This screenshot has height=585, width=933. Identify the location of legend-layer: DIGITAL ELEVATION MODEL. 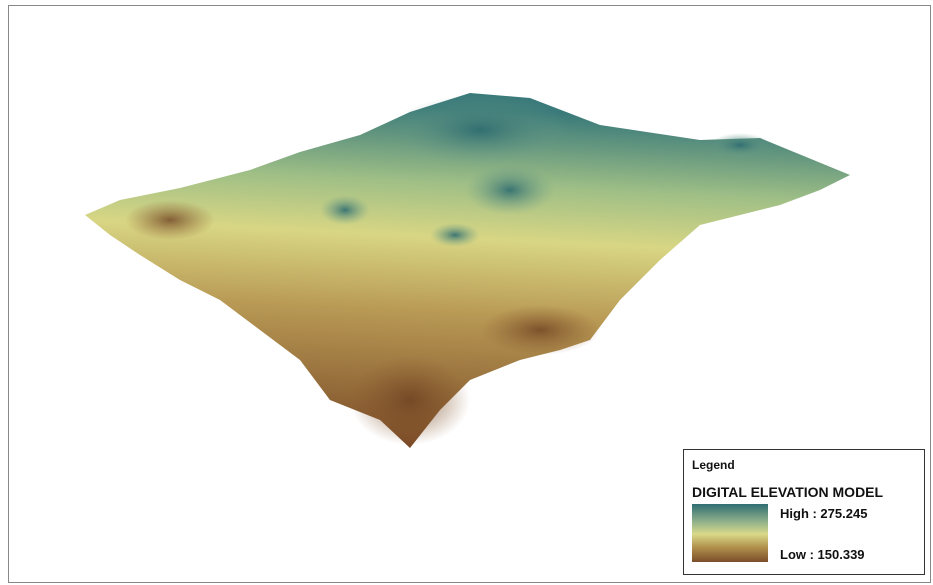
(788, 492).